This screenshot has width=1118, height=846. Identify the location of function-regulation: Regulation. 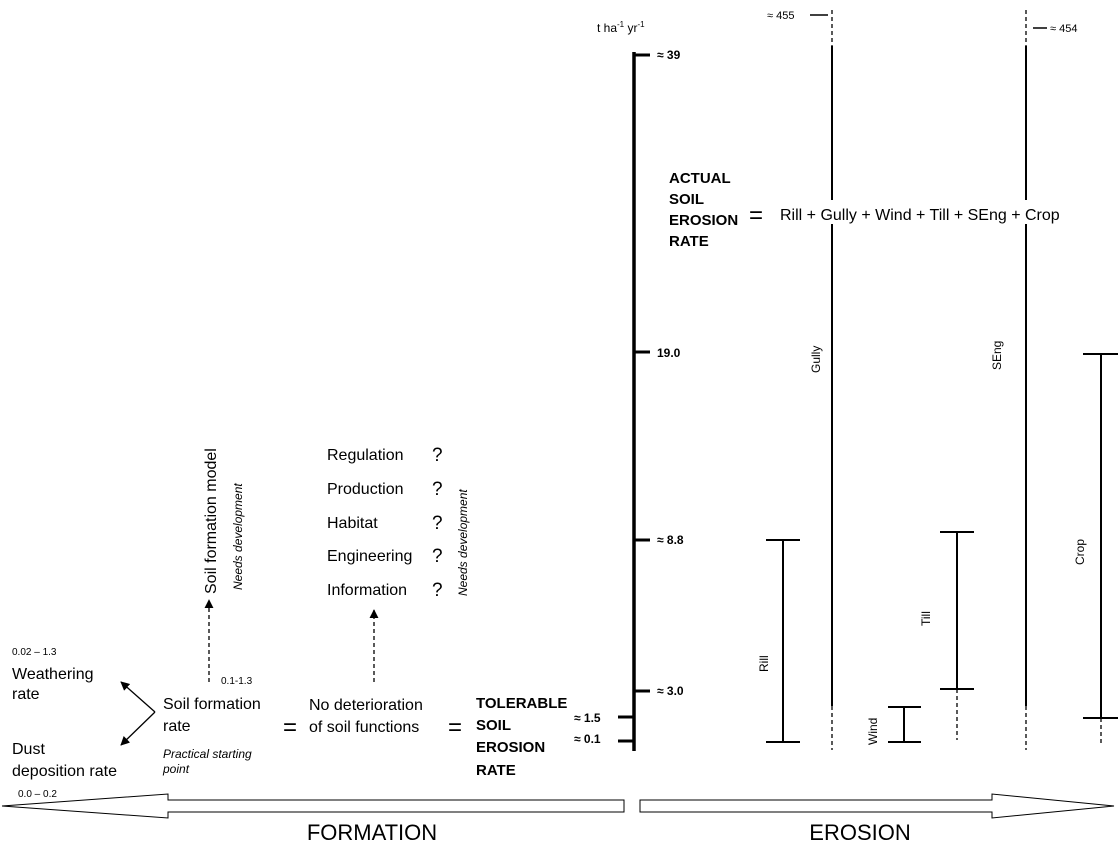
(365, 455).